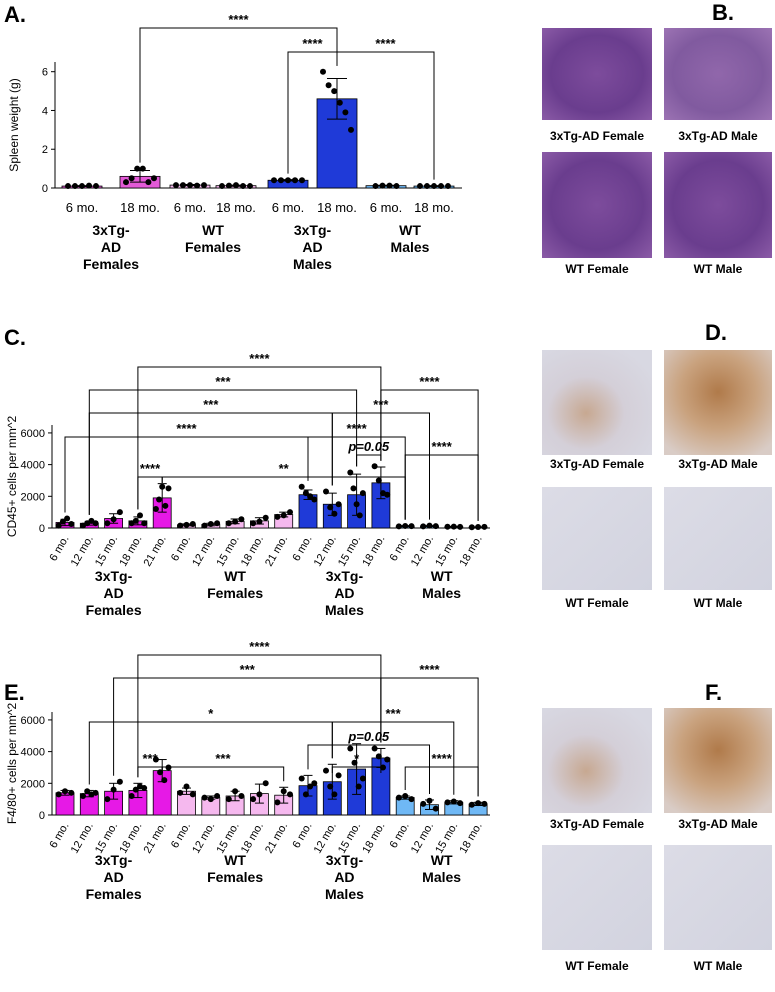 The image size is (775, 992). Describe the element at coordinates (597, 136) in the screenshot. I see `image-label: 3xTg-AD Female` at that location.